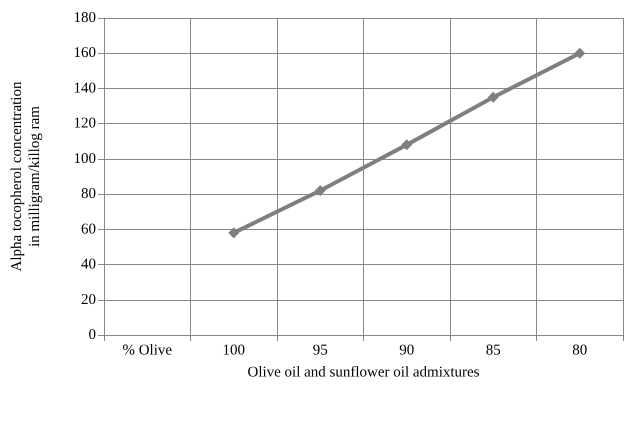 Image resolution: width=641 pixels, height=434 pixels. I want to click on x-axis-title: Olive oil and sunflower oil admixtures, so click(363, 372).